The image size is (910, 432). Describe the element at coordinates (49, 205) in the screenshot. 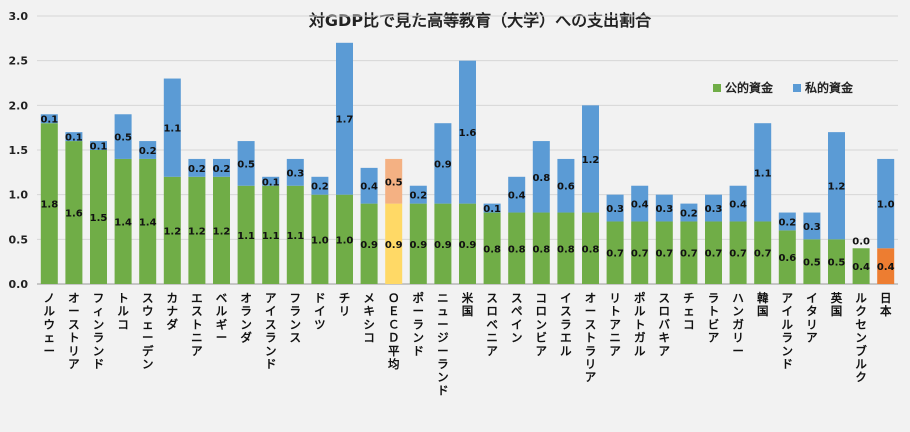

I see `data-label-public: 1.8` at that location.